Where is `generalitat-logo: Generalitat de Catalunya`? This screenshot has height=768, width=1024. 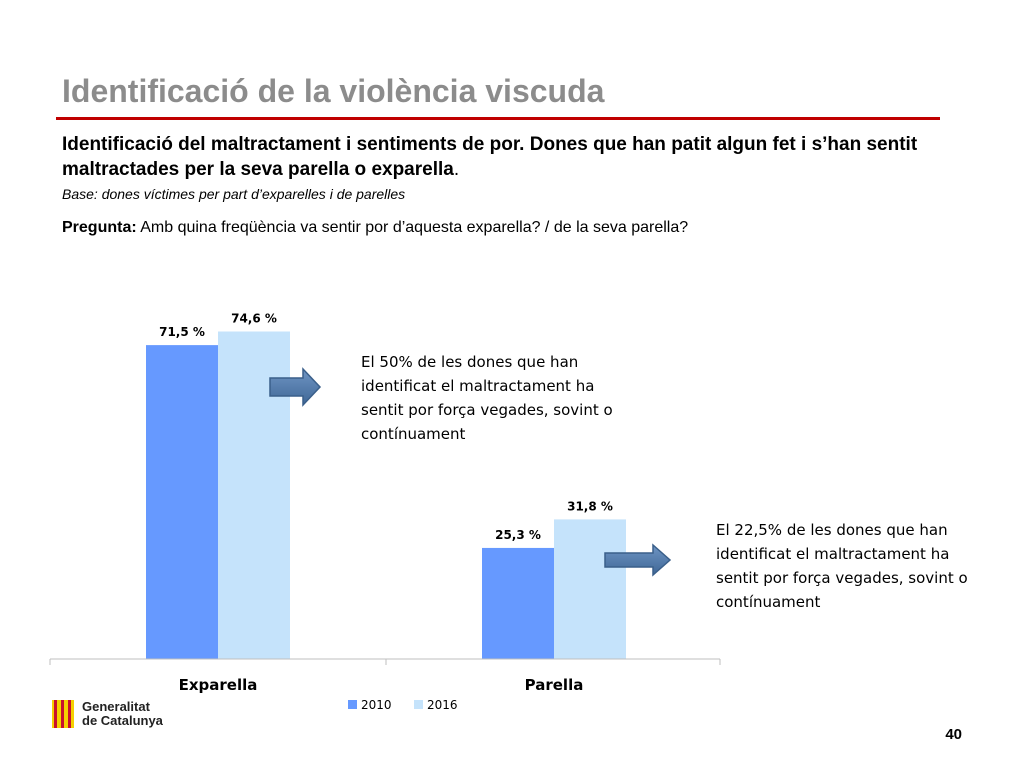 generalitat-logo: Generalitat de Catalunya is located at coordinates (107, 714).